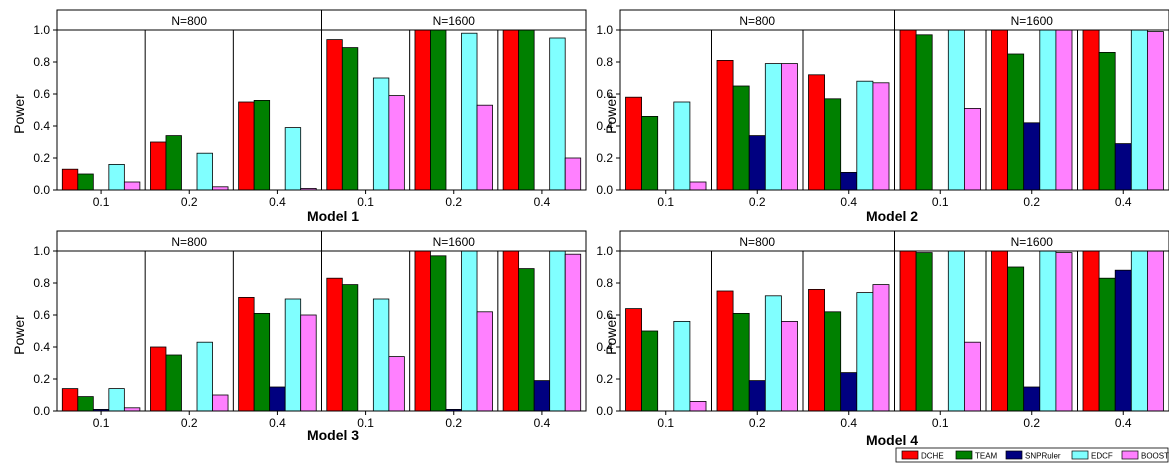  Describe the element at coordinates (1155, 456) in the screenshot. I see `legend-label-boost: BOOST` at that location.